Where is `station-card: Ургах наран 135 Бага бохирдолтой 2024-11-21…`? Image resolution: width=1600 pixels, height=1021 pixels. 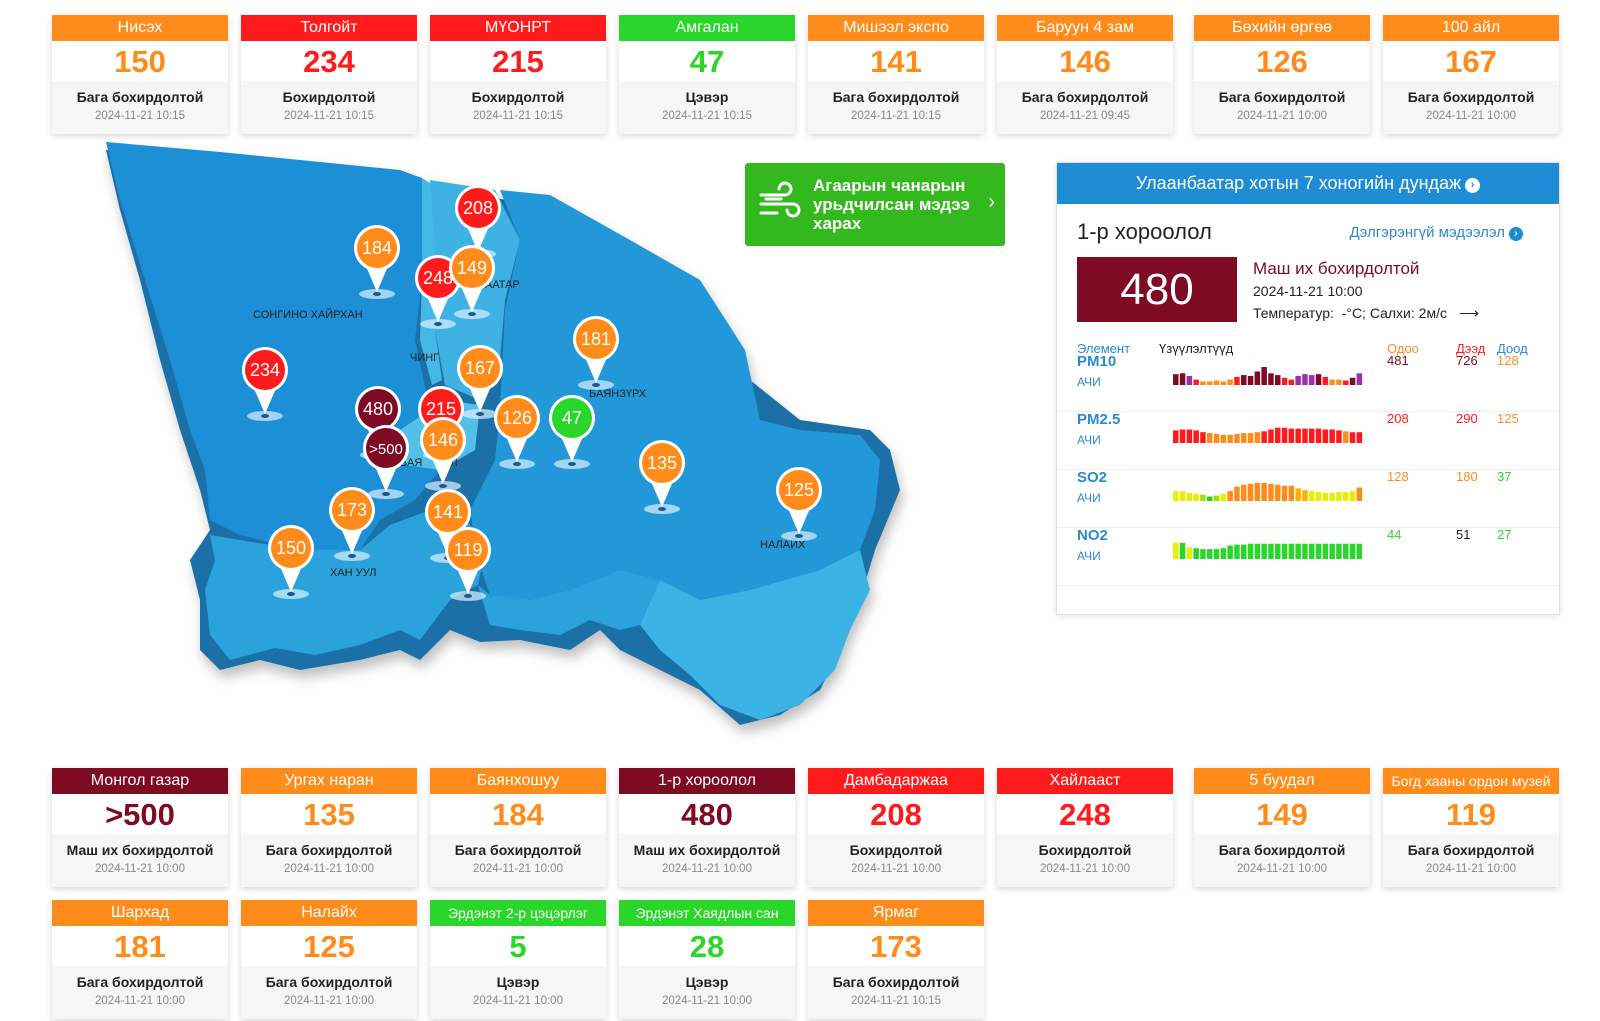 station-card: Ургах наран 135 Бага бохирдолтой 2024-11-21… is located at coordinates (329, 827).